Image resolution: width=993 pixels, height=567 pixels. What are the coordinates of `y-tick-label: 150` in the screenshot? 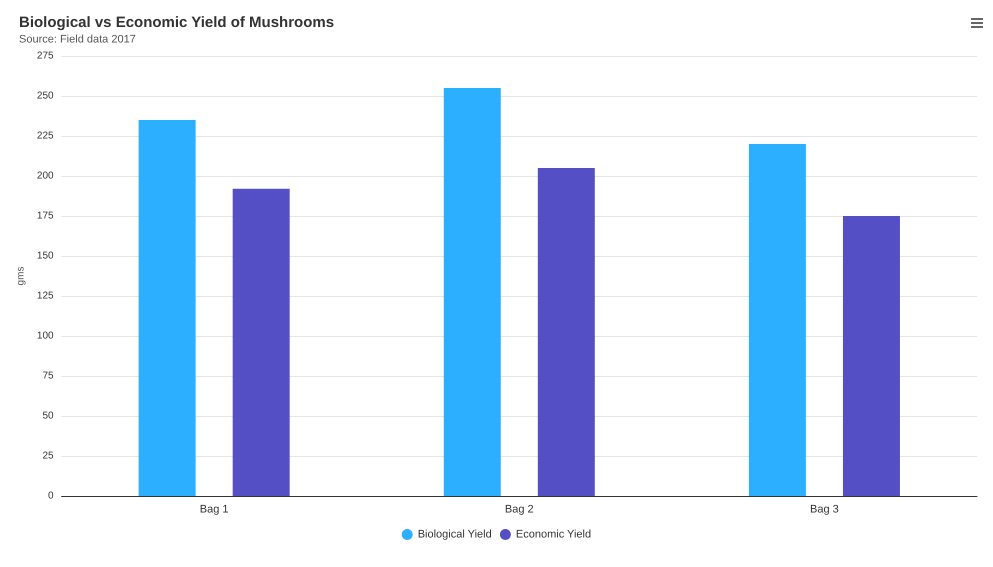 It's located at (45, 256).